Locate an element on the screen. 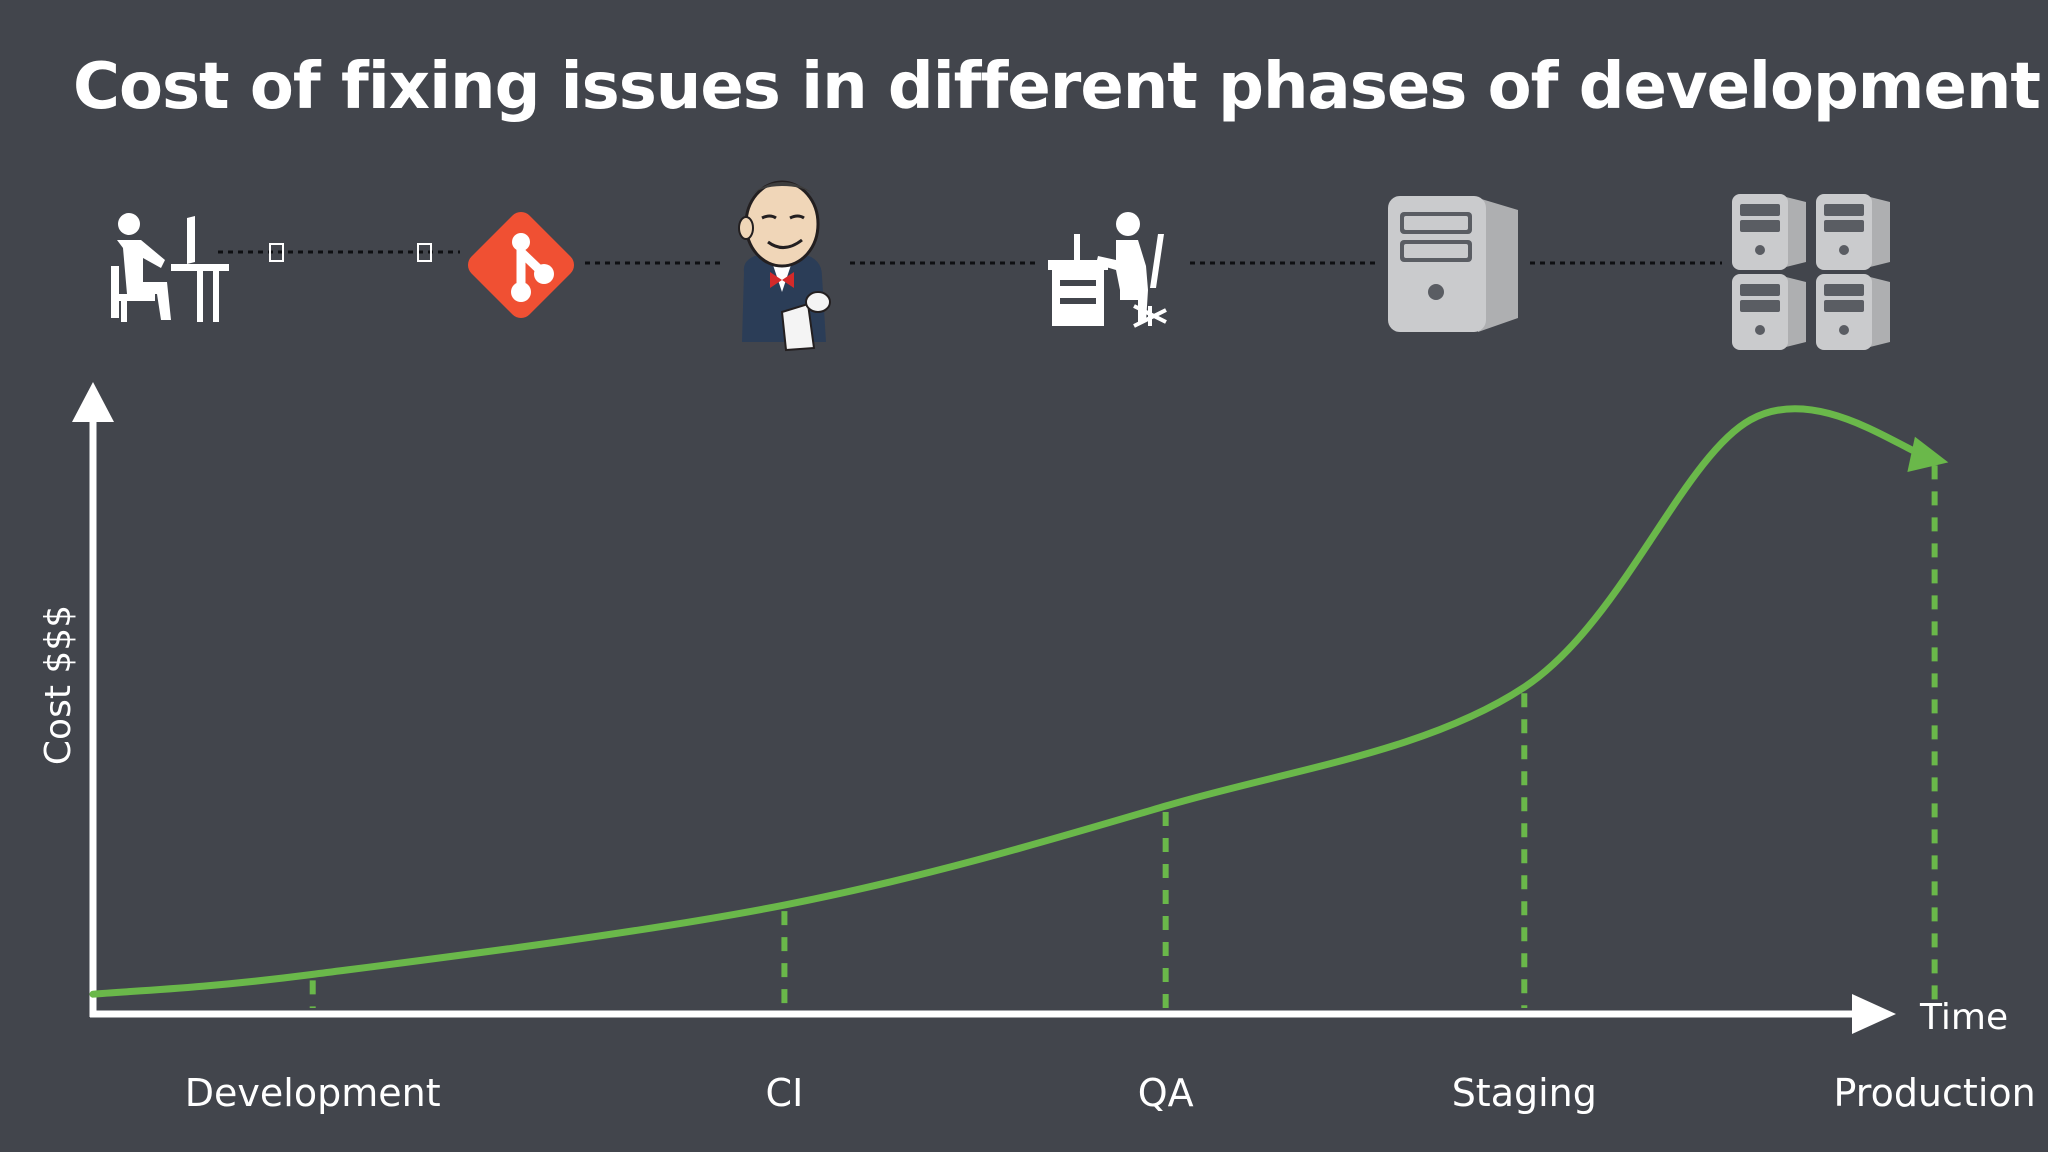 This screenshot has height=1152, width=2048. git-logo-icon is located at coordinates (521, 265).